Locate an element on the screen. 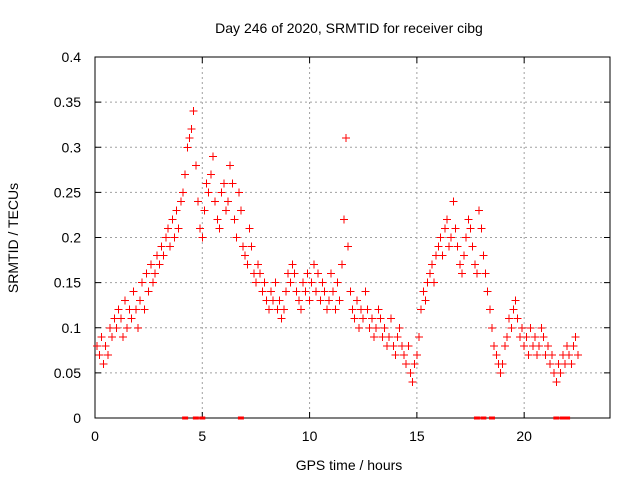  y-tick-label: 0.1 is located at coordinates (72, 328).